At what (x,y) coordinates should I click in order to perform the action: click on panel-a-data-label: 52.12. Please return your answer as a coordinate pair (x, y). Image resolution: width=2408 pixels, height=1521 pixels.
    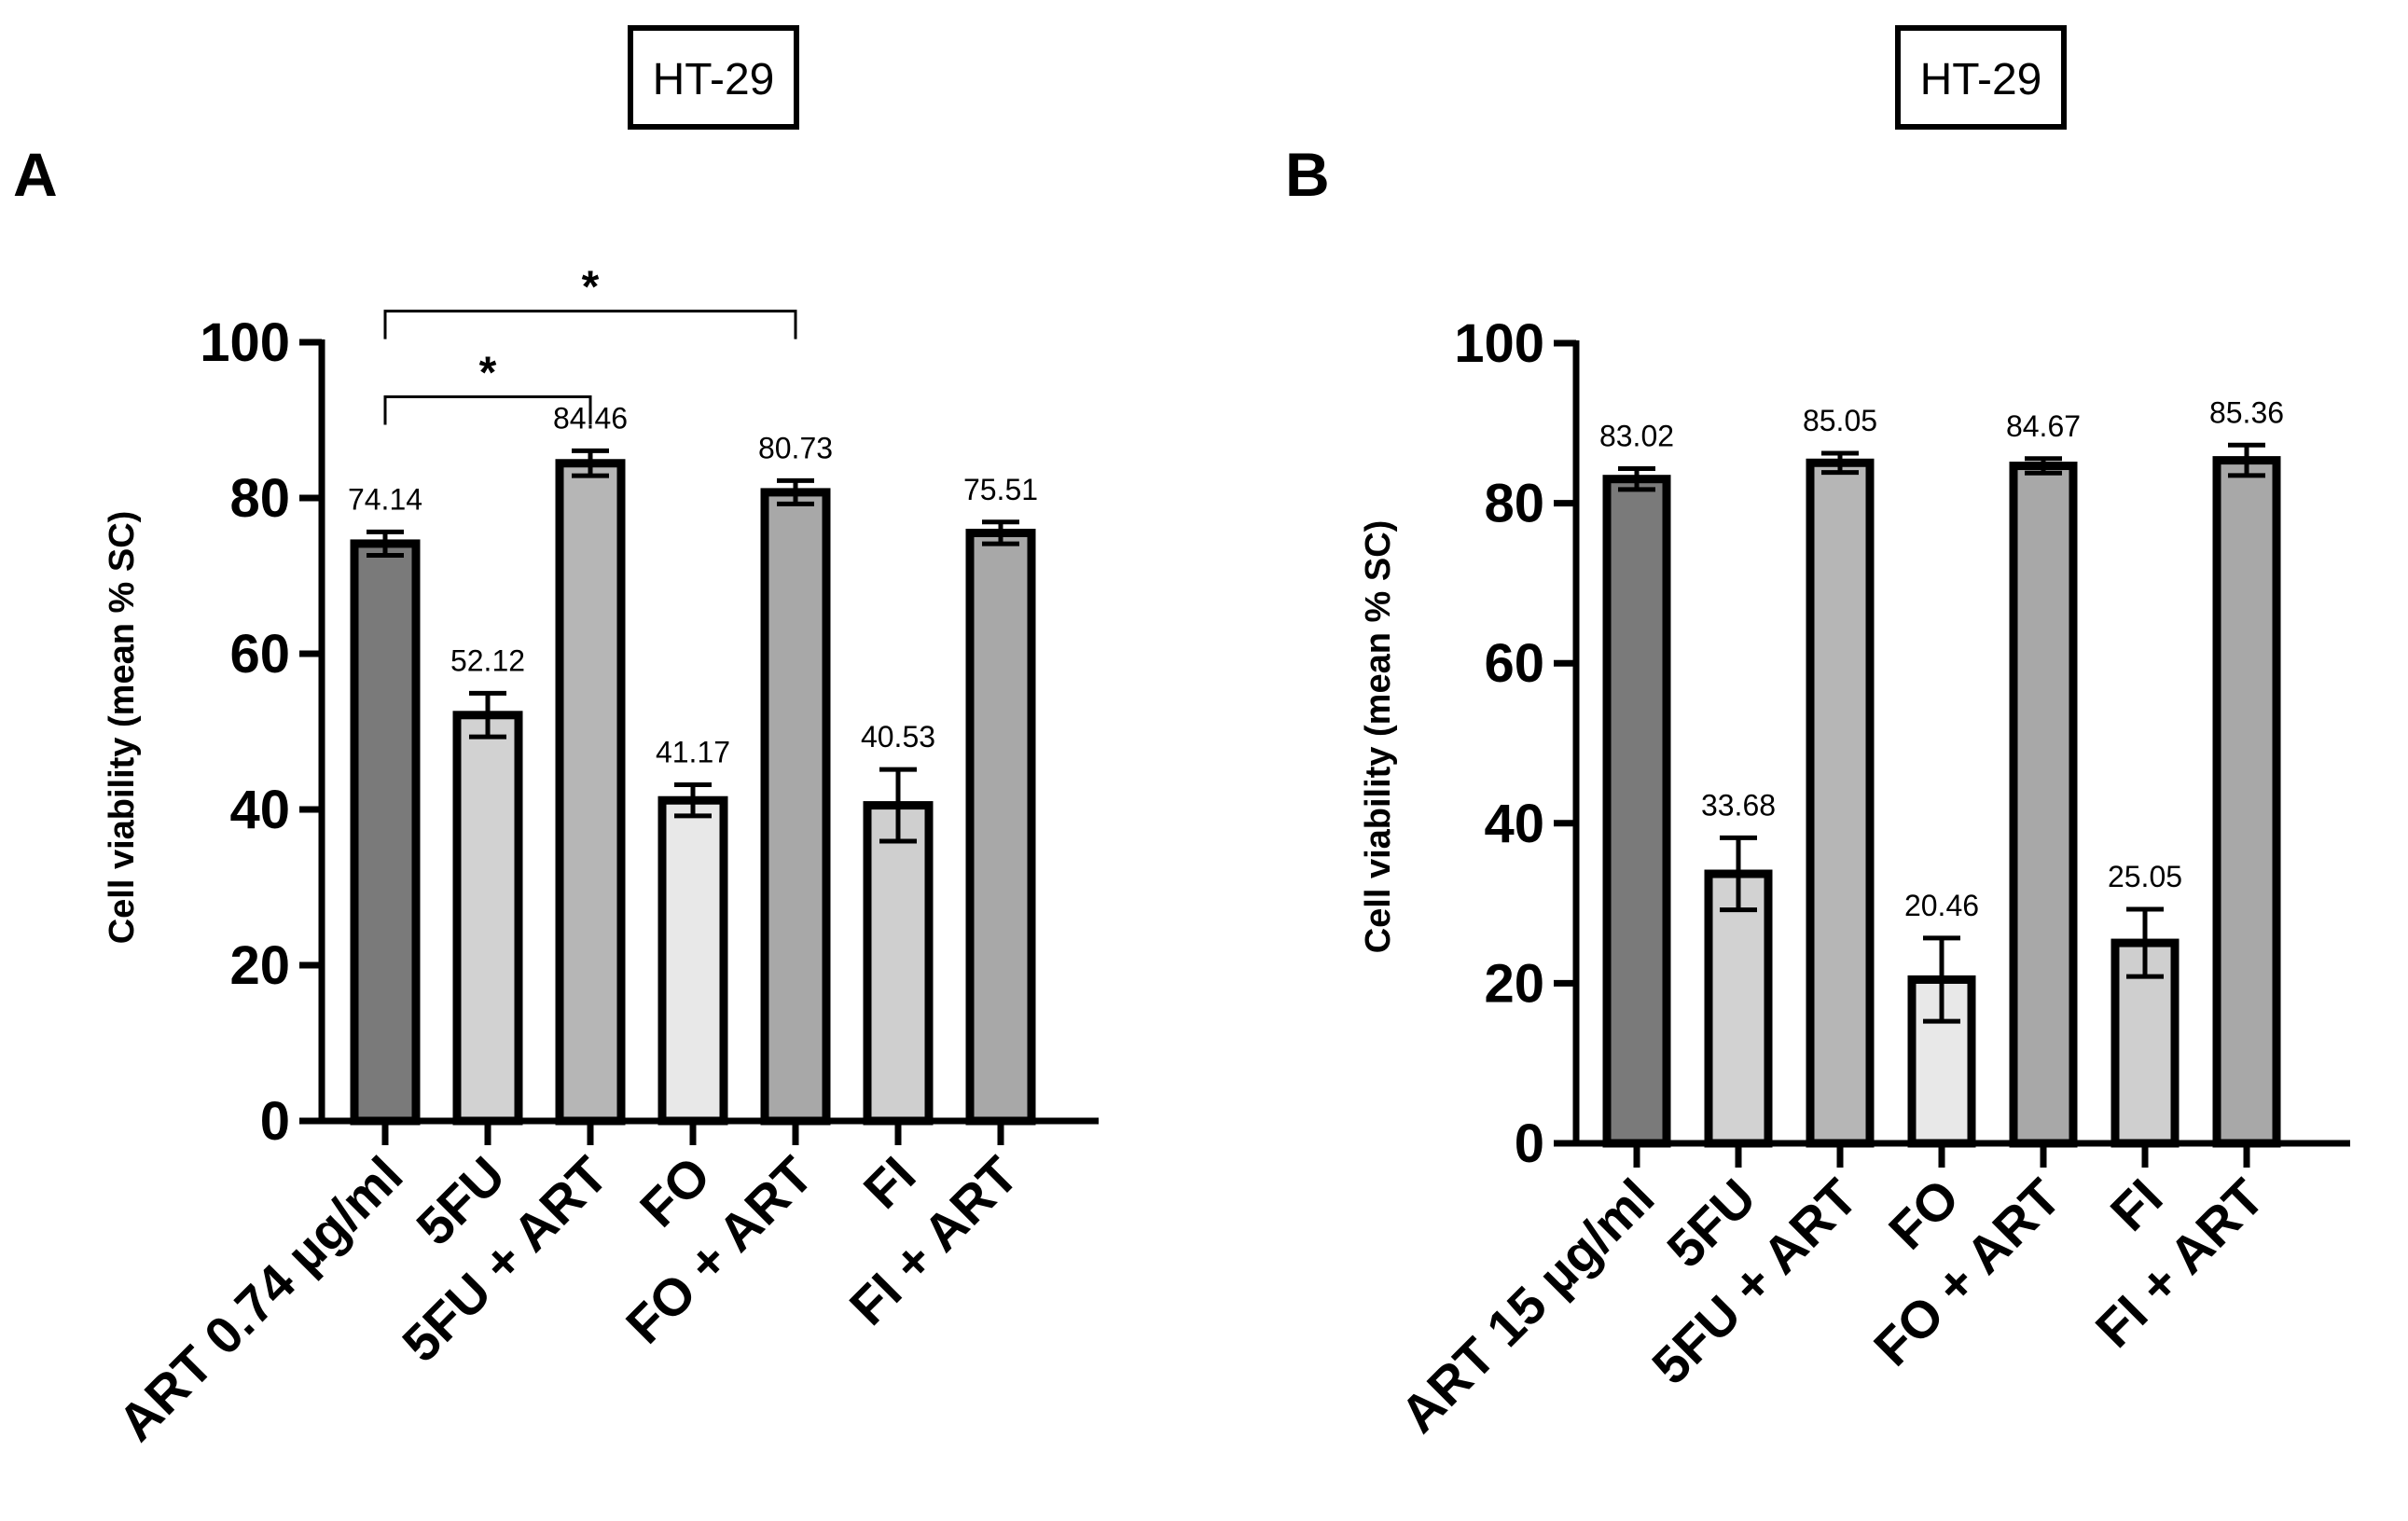
    Looking at the image, I should click on (487, 660).